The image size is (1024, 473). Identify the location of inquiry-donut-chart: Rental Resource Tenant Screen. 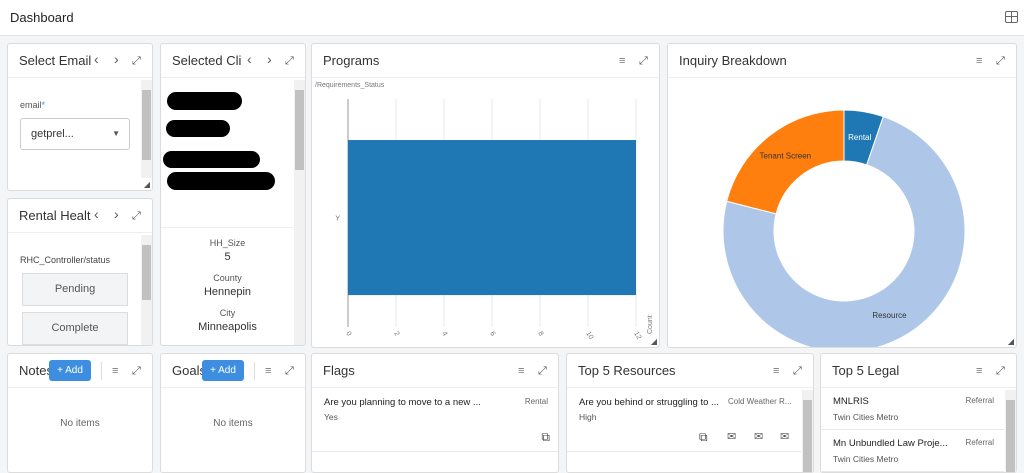
(844, 228).